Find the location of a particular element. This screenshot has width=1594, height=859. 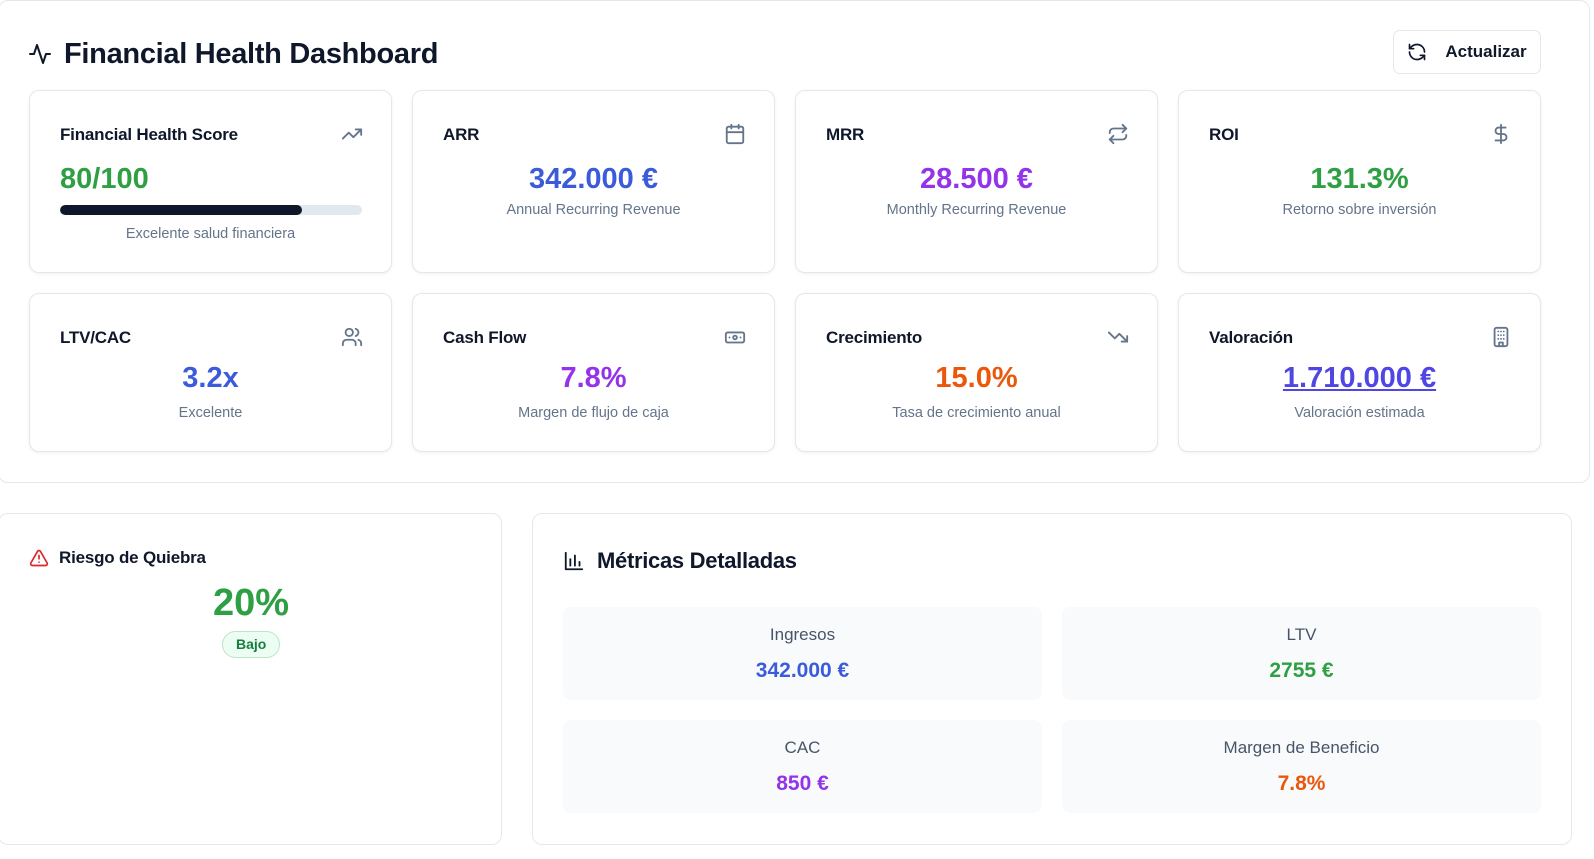

valuation-value: 1.710.000 € is located at coordinates (1359, 378).